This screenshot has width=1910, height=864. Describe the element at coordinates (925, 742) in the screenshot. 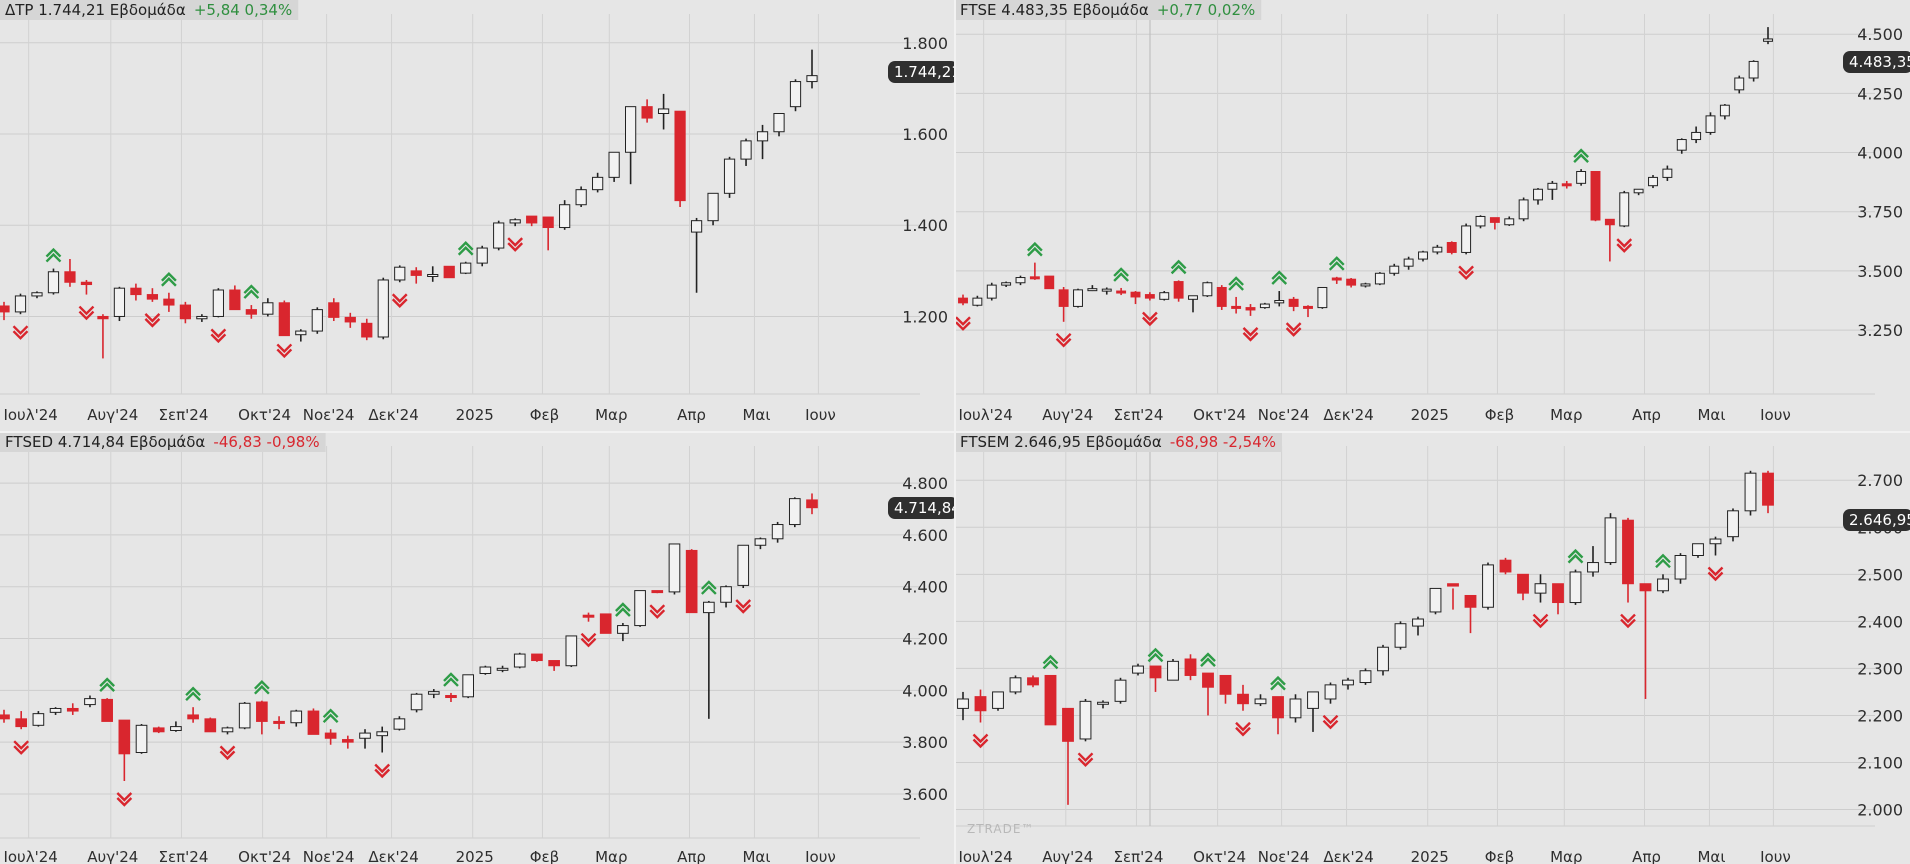

I see `y-tick-label: 3.800` at that location.